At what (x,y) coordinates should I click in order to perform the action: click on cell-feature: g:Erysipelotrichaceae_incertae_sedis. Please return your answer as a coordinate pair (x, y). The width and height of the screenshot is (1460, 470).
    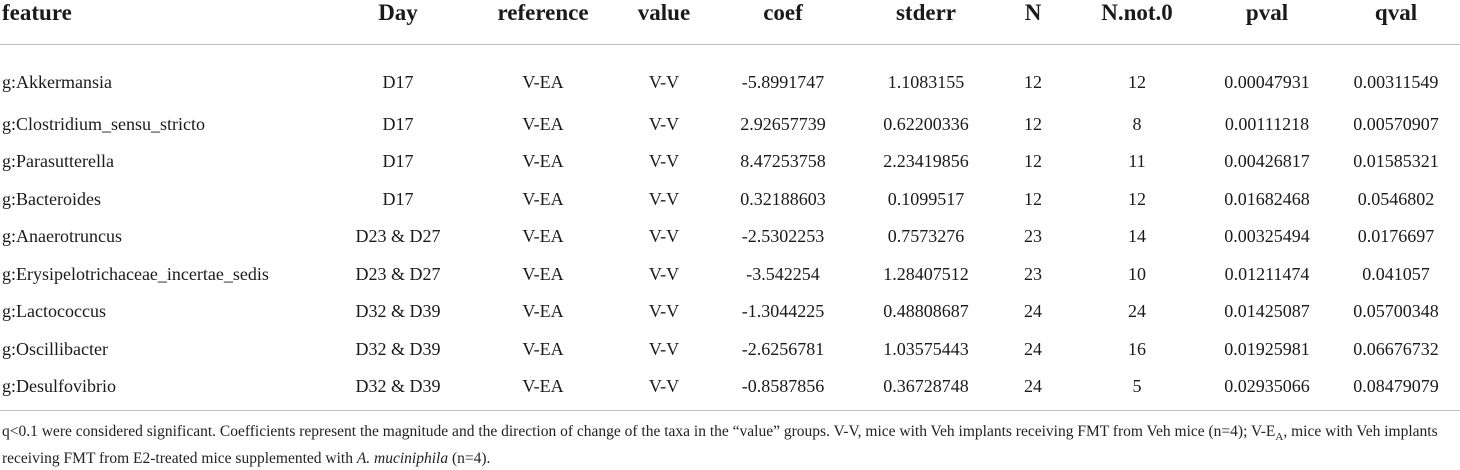
    Looking at the image, I should click on (135, 273).